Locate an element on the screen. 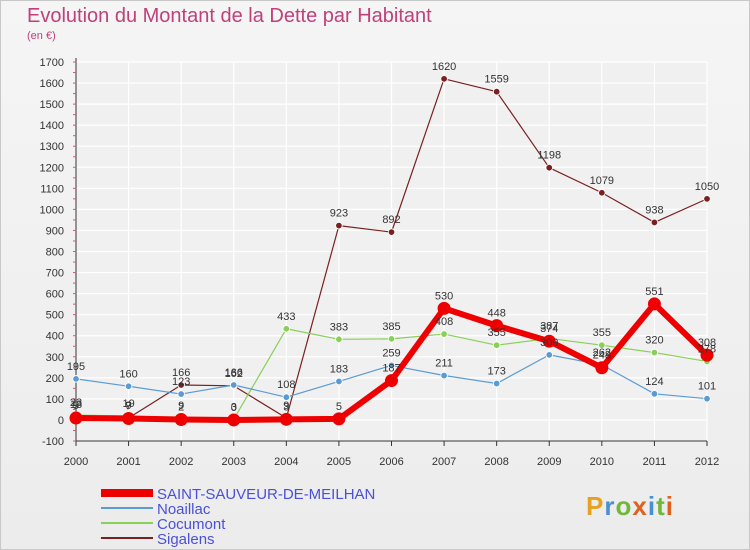 The height and width of the screenshot is (550, 750). logo-letter: o is located at coordinates (624, 506).